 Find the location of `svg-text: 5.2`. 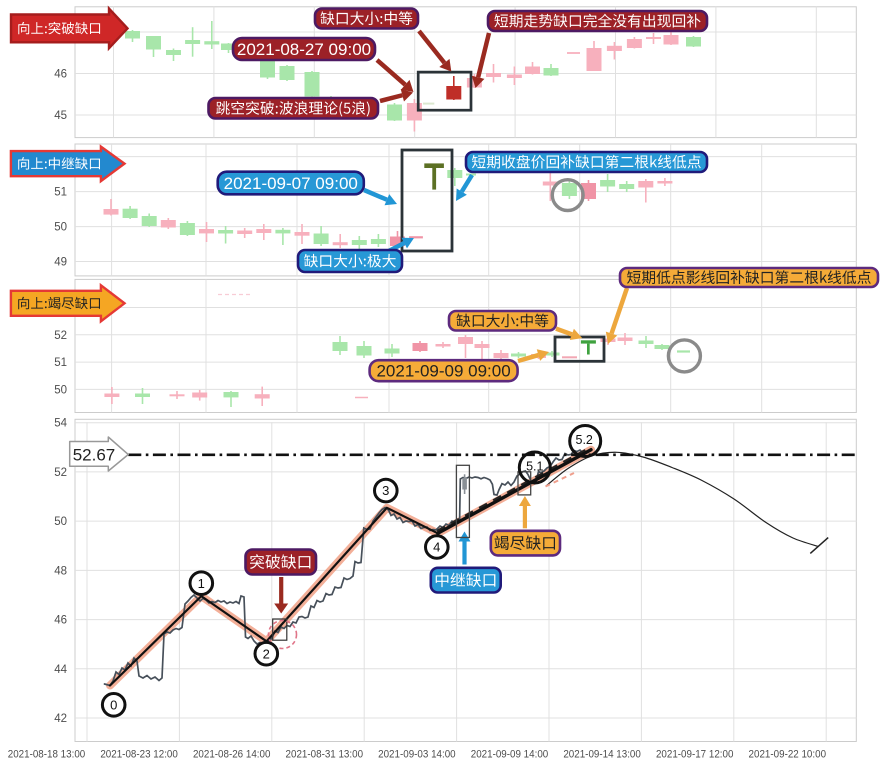

svg-text: 5.2 is located at coordinates (584, 440).